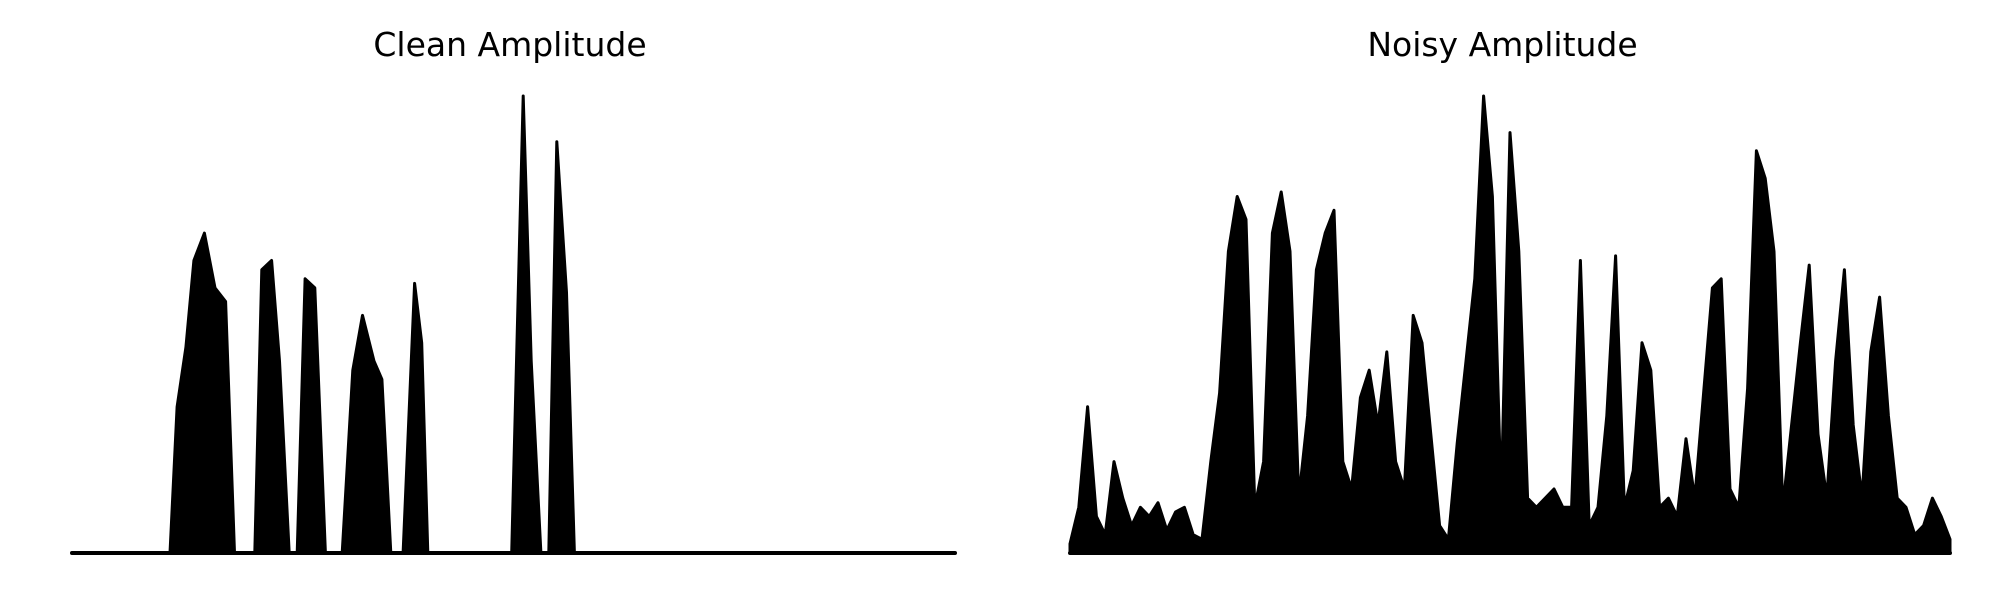  I want to click on noisy-amplitude-title: Noisy Amplitude, so click(1502, 44).